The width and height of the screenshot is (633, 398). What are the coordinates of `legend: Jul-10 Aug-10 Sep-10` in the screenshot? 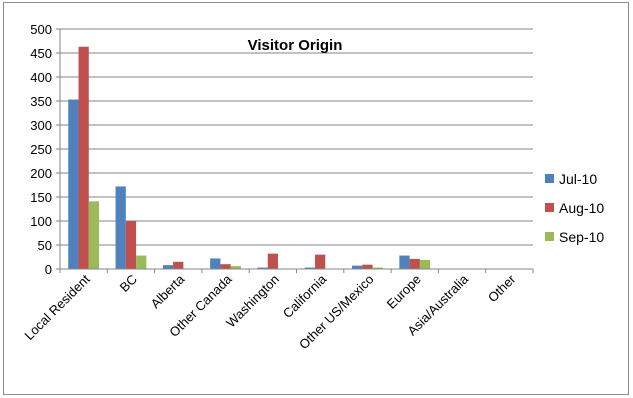 It's located at (574, 208).